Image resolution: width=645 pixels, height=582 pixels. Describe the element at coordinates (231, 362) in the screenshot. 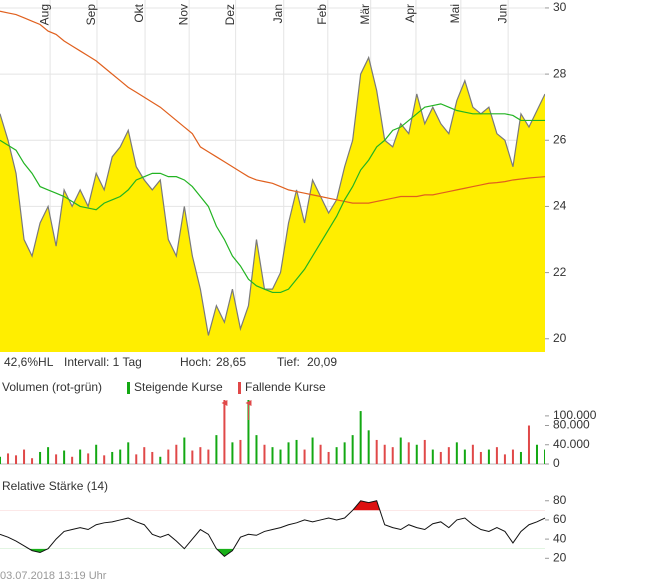

I see `info-text: 28,65` at that location.